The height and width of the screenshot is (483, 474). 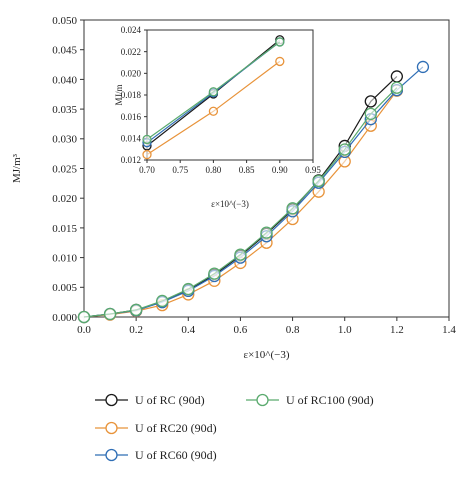 What do you see at coordinates (313, 170) in the screenshot?
I see `inset-x-tick-label: 0.95` at bounding box center [313, 170].